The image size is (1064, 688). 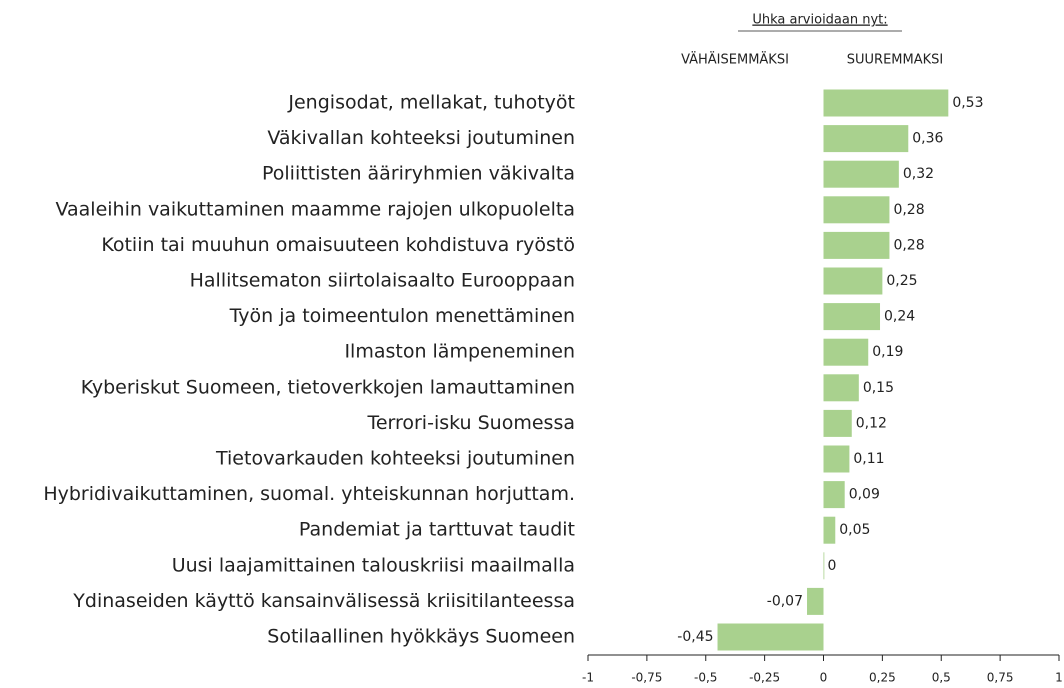 What do you see at coordinates (395, 459) in the screenshot?
I see `category-label: Tietovarkauden kohteeksi joutuminen` at bounding box center [395, 459].